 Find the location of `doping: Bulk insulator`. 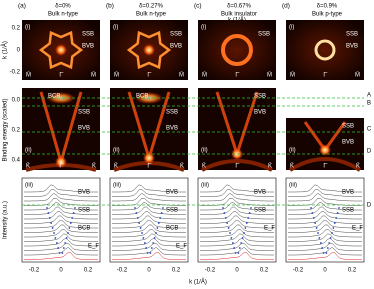

doping: Bulk insulator is located at coordinates (239, 15).